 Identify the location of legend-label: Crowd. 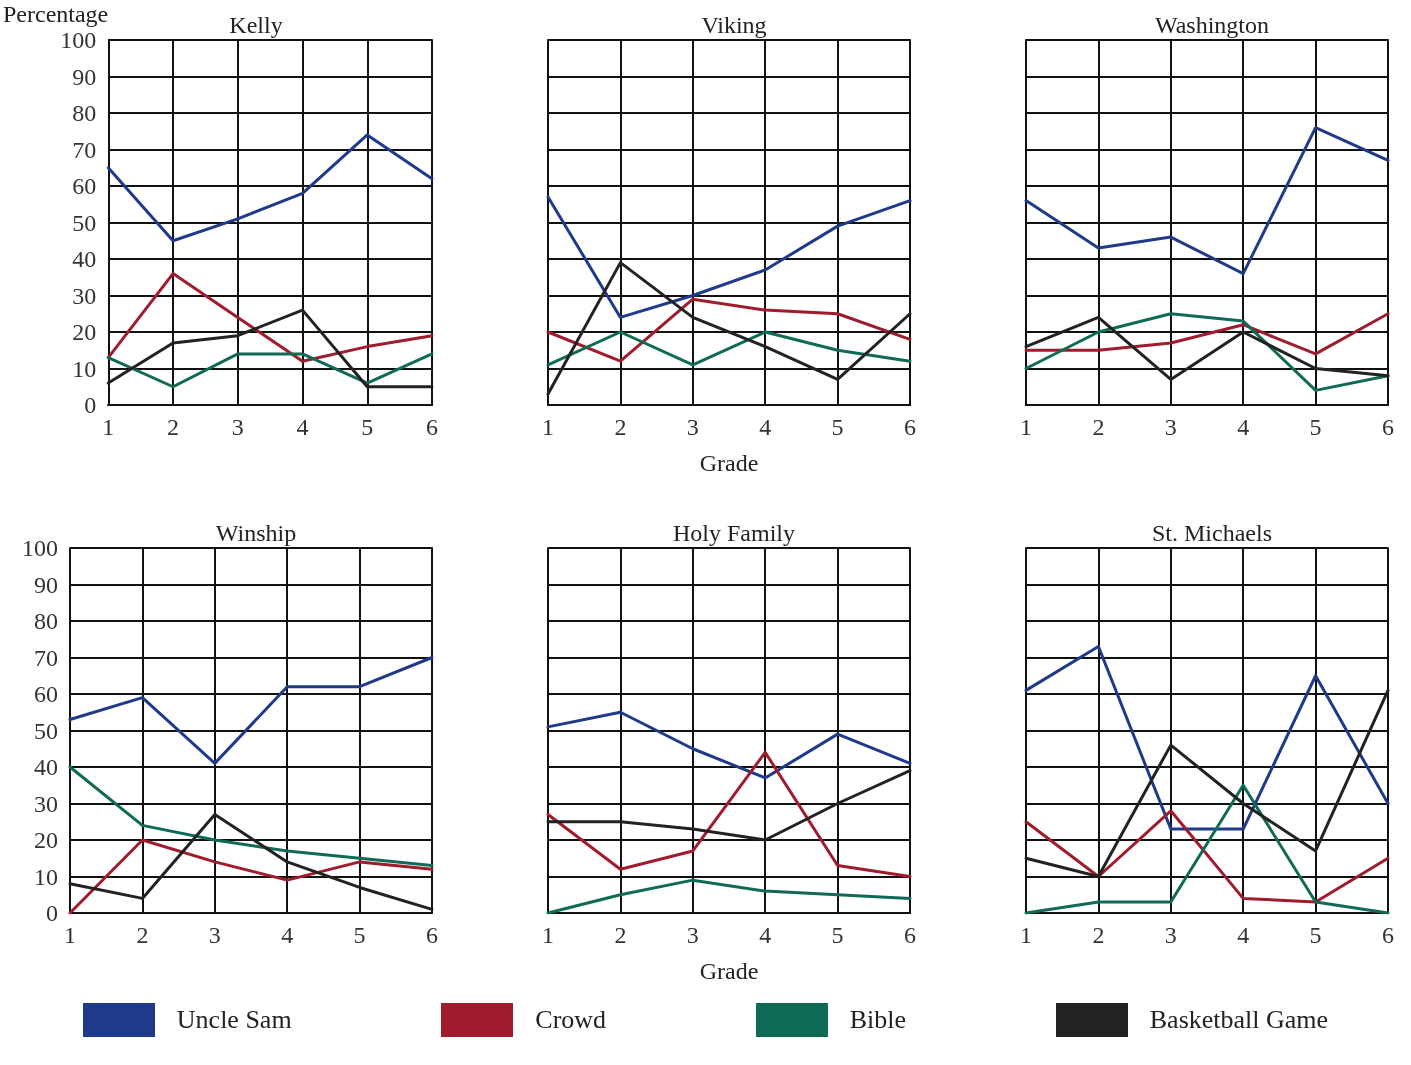
(571, 1020).